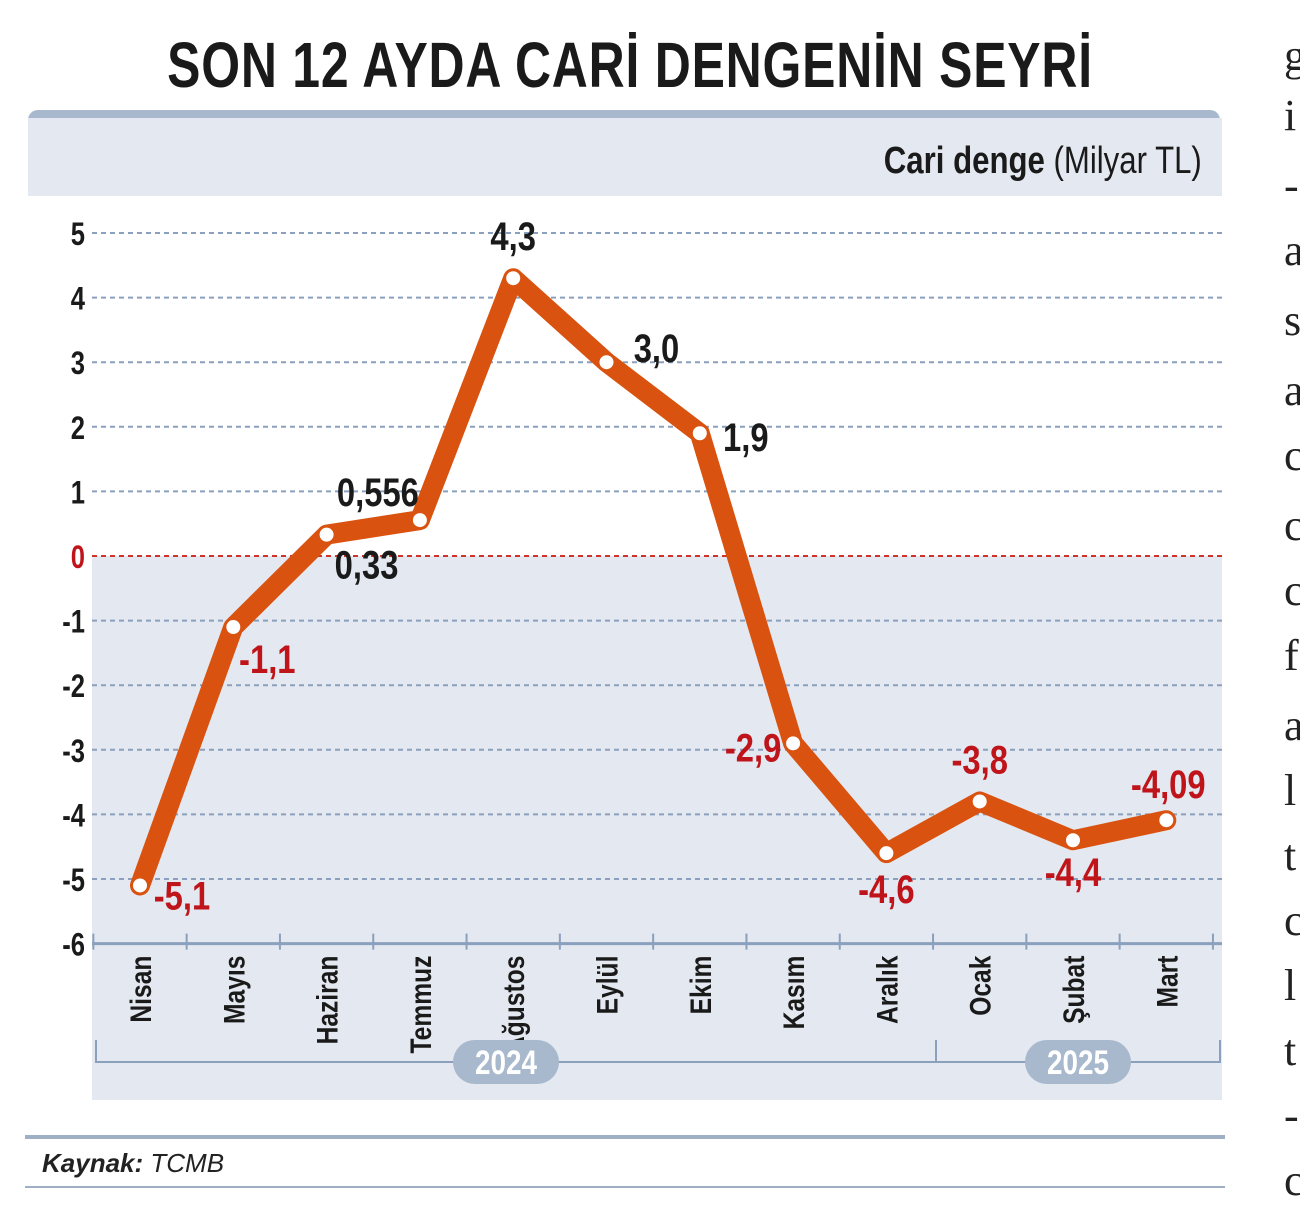  What do you see at coordinates (78, 557) in the screenshot?
I see `y-tick-label: 0` at bounding box center [78, 557].